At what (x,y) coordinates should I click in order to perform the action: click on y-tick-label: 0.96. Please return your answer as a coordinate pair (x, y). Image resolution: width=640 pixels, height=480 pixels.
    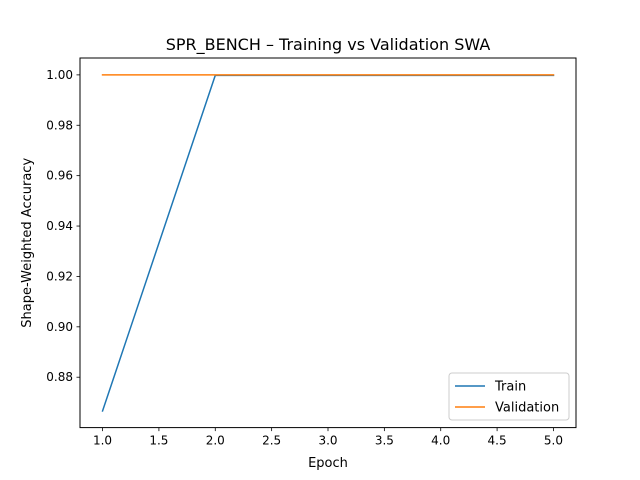
    Looking at the image, I should click on (59, 176).